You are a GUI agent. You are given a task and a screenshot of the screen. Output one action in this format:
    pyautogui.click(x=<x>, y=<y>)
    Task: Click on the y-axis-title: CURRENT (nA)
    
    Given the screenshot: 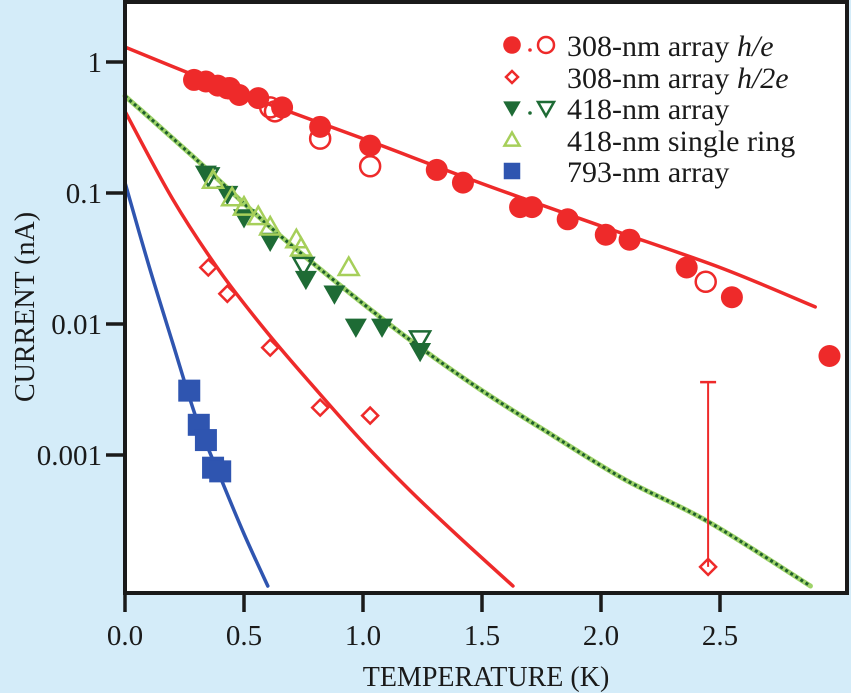 What is the action you would take?
    pyautogui.click(x=25, y=307)
    